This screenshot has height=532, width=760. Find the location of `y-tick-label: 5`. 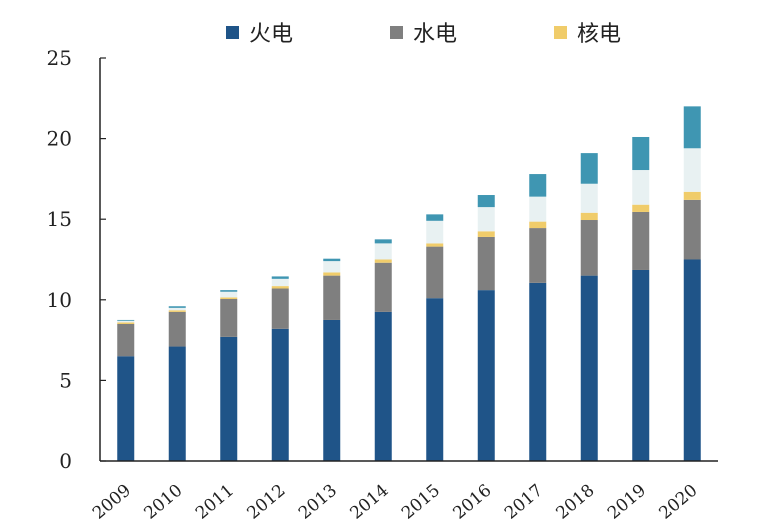

y-tick-label: 5 is located at coordinates (65, 380).